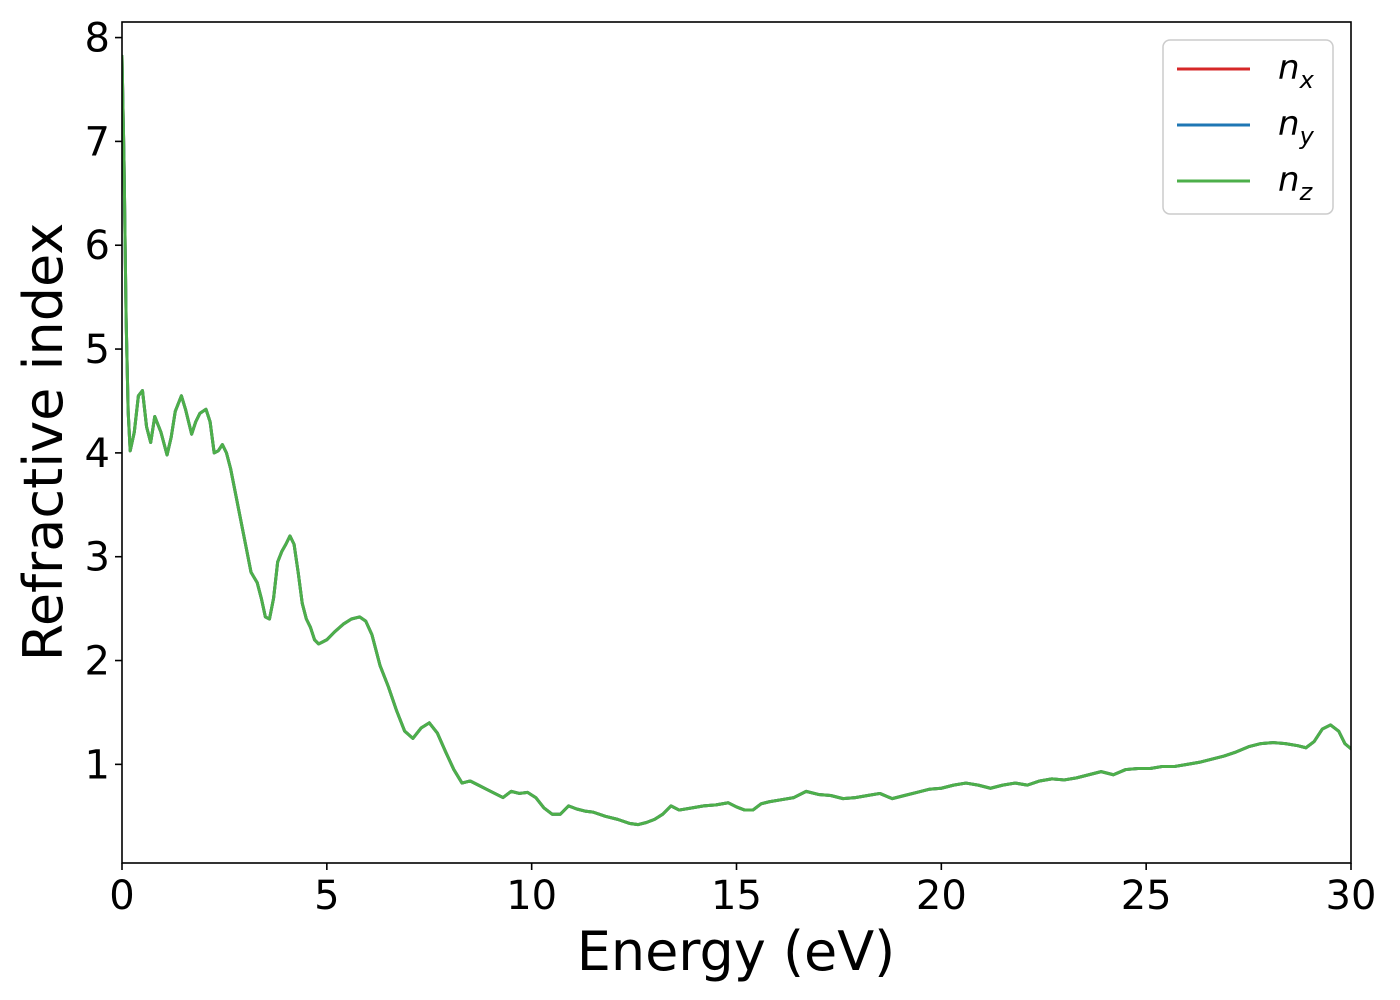 Image resolution: width=1400 pixels, height=1000 pixels. What do you see at coordinates (121, 896) in the screenshot?
I see `x-tick-label: 0` at bounding box center [121, 896].